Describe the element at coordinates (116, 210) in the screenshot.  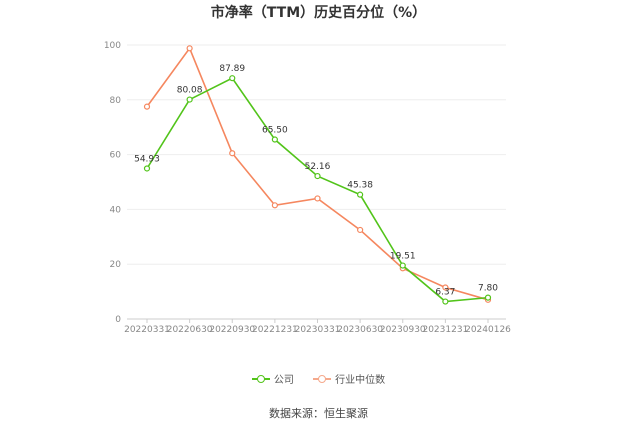
I see `y-tick-label: 40` at that location.